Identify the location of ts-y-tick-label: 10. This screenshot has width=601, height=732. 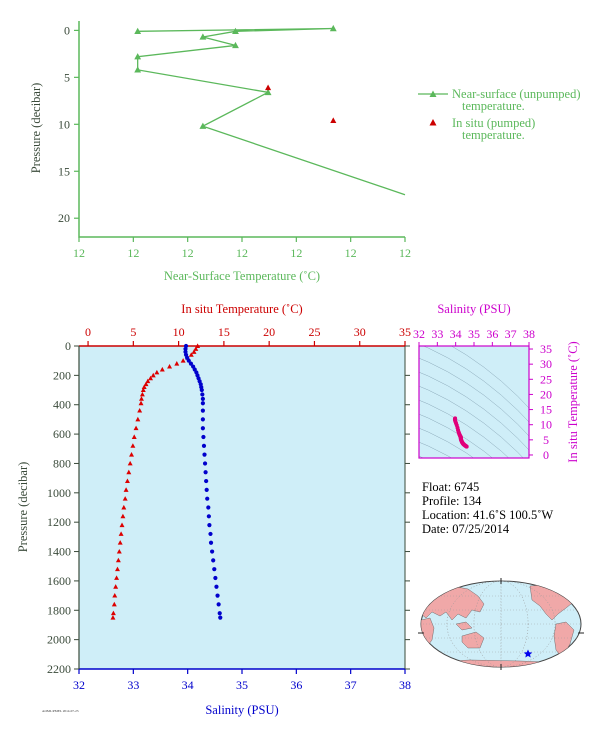
(546, 425).